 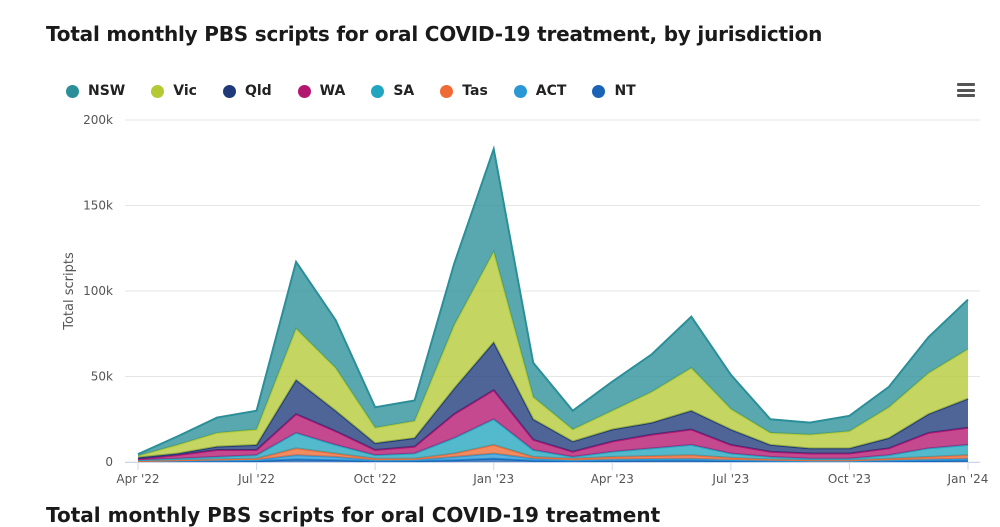 What do you see at coordinates (107, 91) in the screenshot?
I see `legend-label: NSW` at bounding box center [107, 91].